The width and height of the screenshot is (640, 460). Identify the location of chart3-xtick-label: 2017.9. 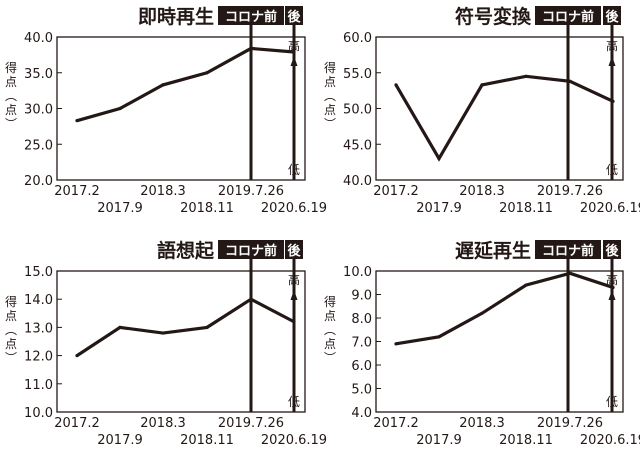
(120, 440).